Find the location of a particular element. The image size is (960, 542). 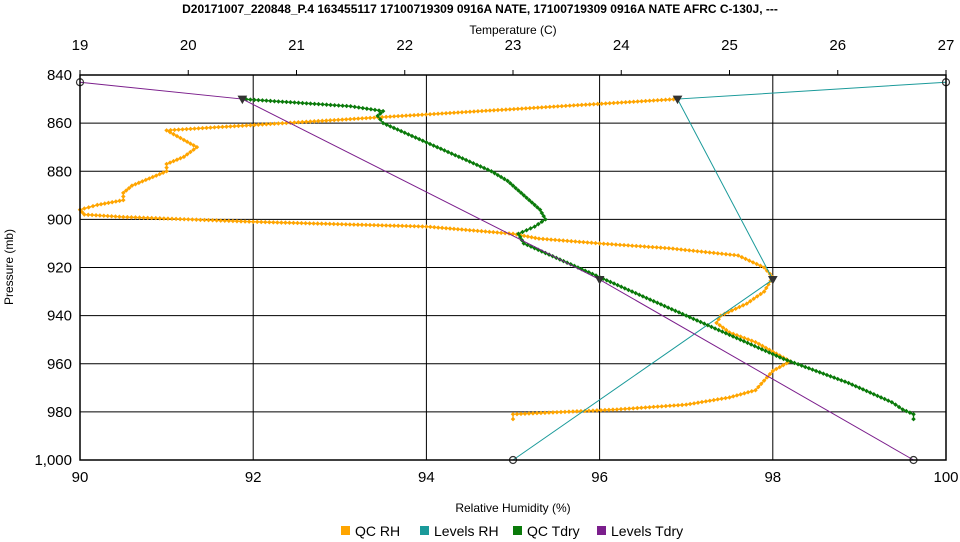

y-tick-label: 920 is located at coordinates (59, 268).